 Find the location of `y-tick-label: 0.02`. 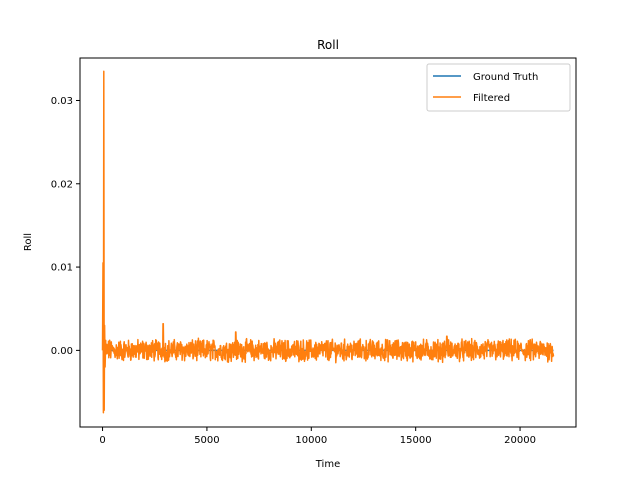

y-tick-label: 0.02 is located at coordinates (62, 184).